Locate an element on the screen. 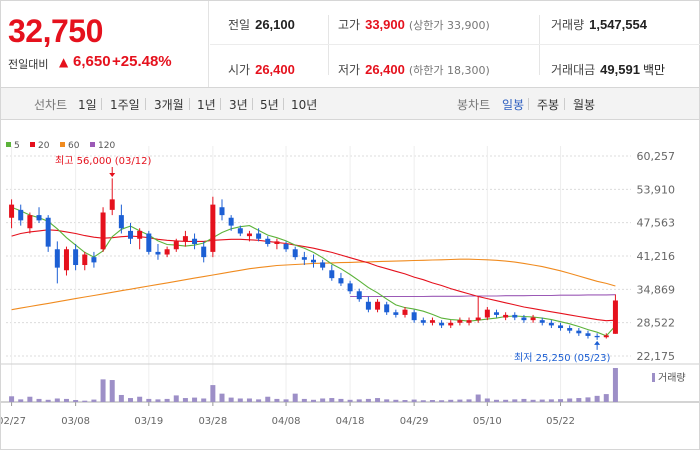 The width and height of the screenshot is (700, 450). price-box: 32,750 전일대비 ▲ 6,650 +25.48% is located at coordinates (105, 44).